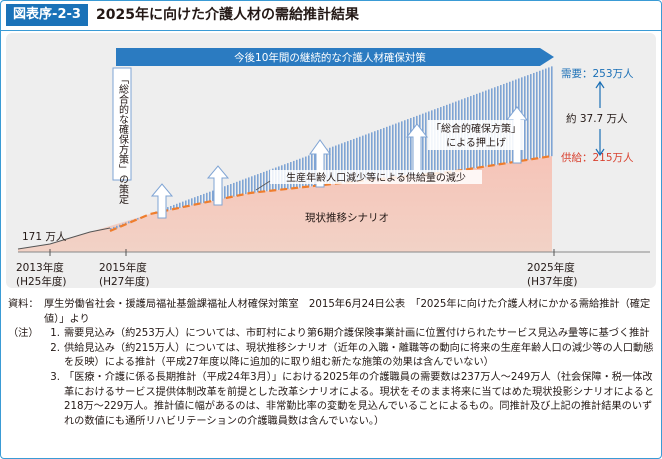 The width and height of the screenshot is (662, 459). What do you see at coordinates (40, 267) in the screenshot?
I see `x-tick-label-2013-year: 2013年度` at bounding box center [40, 267].